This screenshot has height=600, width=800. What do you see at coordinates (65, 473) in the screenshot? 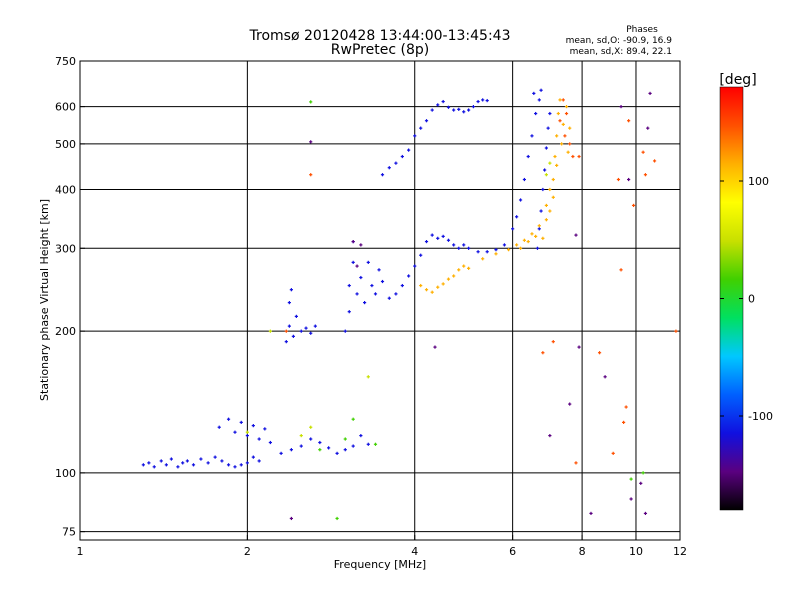
I see `y-tick-label: 100` at bounding box center [65, 473].